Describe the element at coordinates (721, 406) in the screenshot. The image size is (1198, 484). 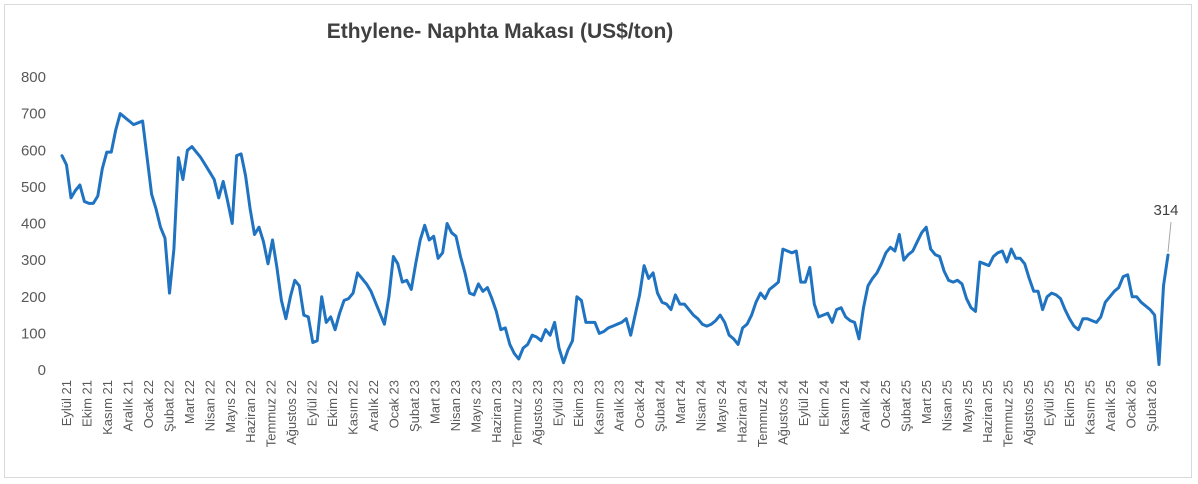
I see `x-tick-label: Mayıs 24` at that location.